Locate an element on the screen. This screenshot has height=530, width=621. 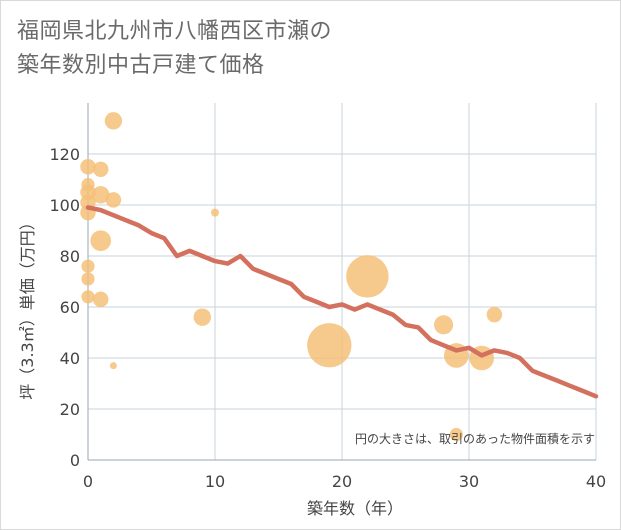
y-tick-label-1: 20 is located at coordinates (70, 409).